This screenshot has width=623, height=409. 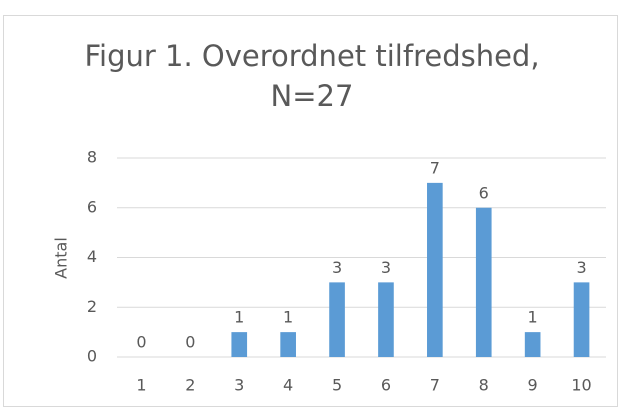 I want to click on chart-title: Figur 1. Overordnet tilfredshed, N=27, so click(x=312, y=76).